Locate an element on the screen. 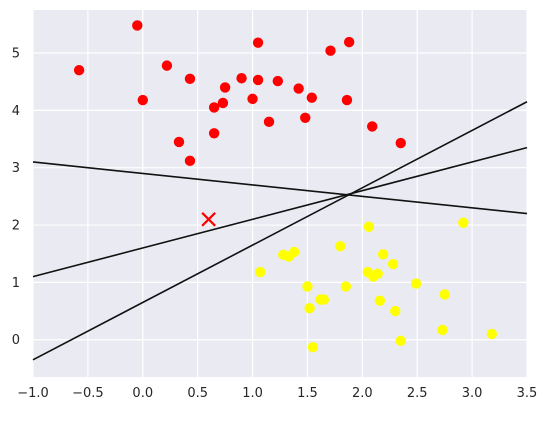 The image size is (548, 421). x-tick-label: 0.5 is located at coordinates (197, 393).